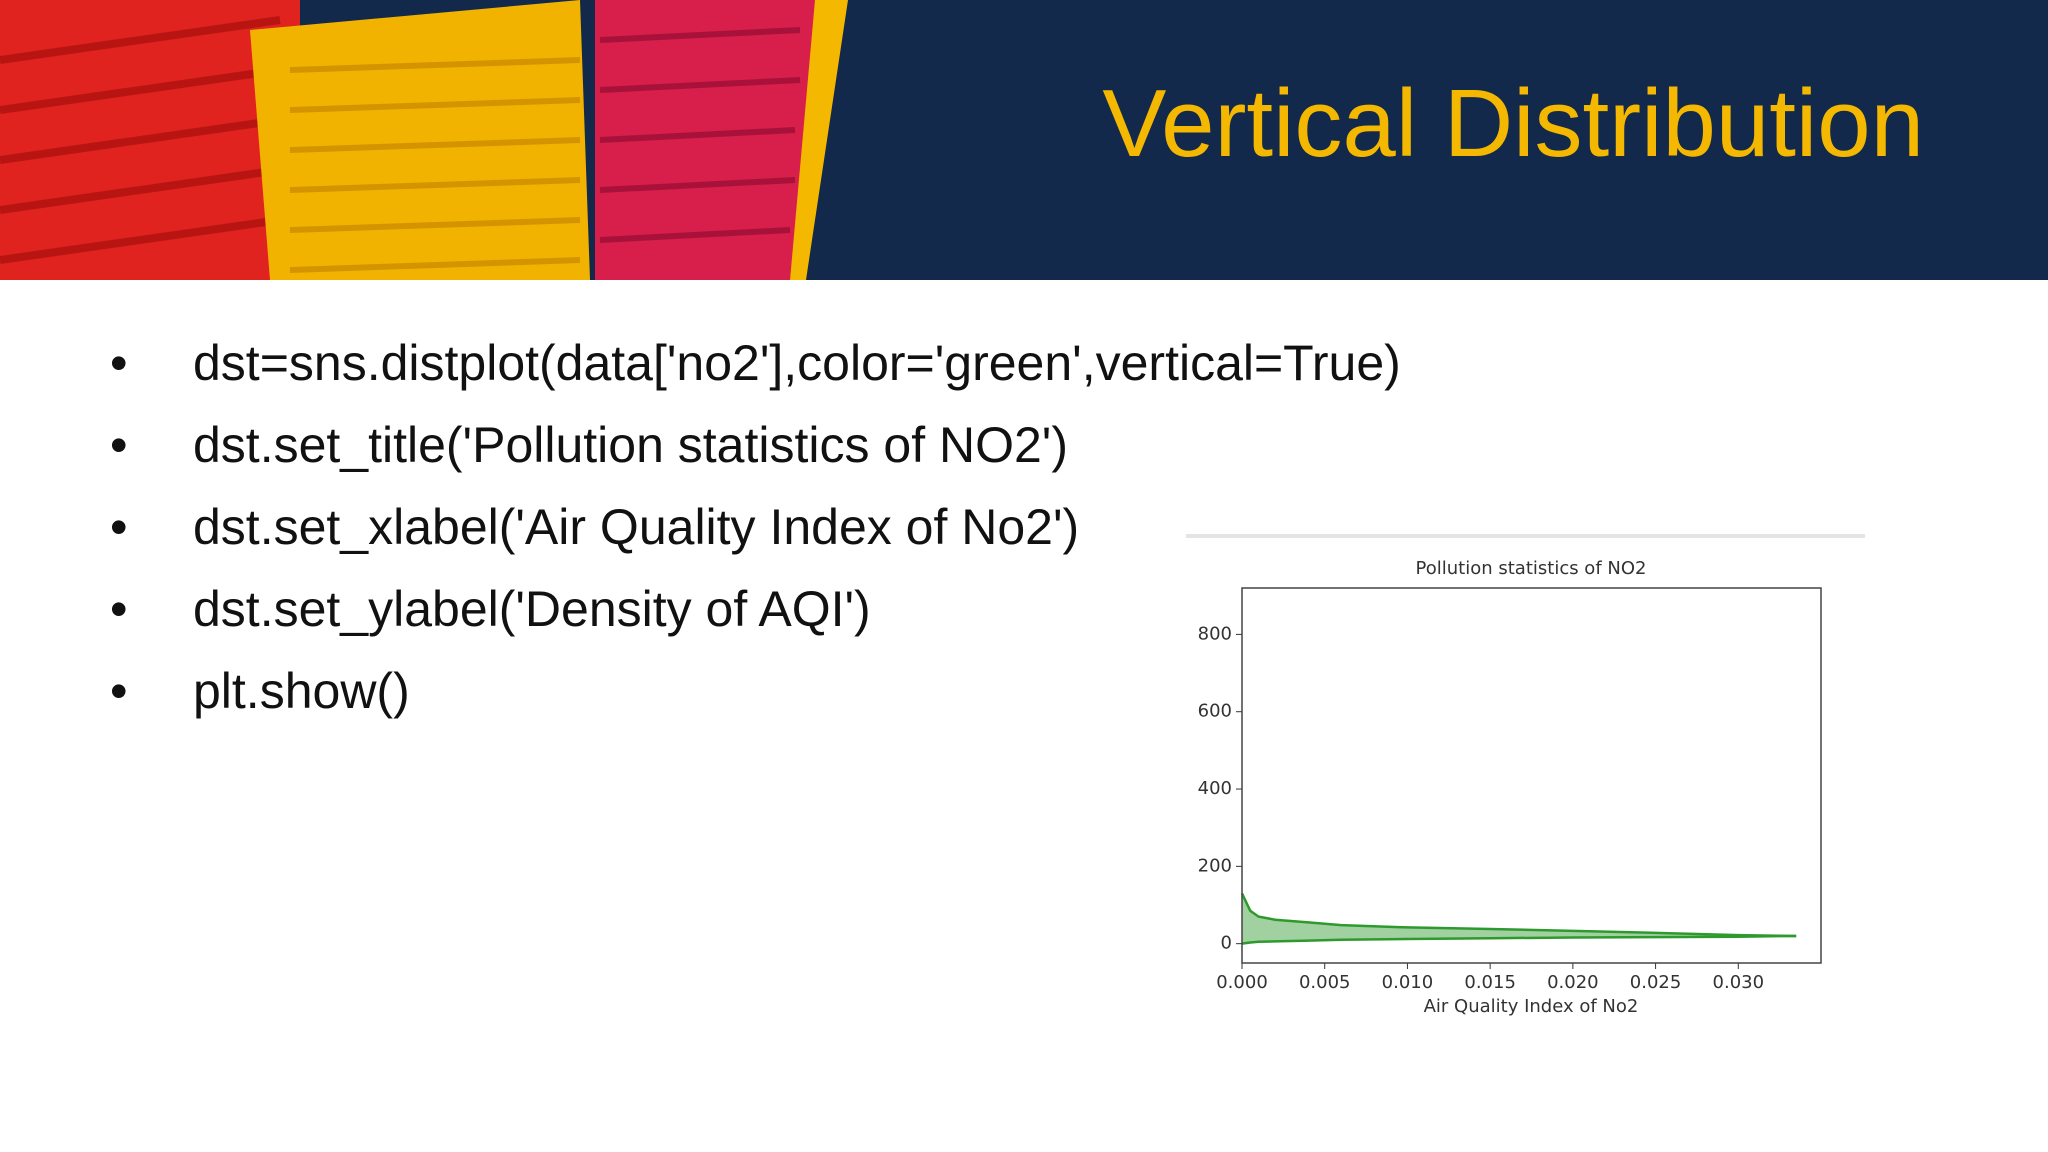  What do you see at coordinates (1490, 982) in the screenshot?
I see `x-tick-label: 0.015` at bounding box center [1490, 982].